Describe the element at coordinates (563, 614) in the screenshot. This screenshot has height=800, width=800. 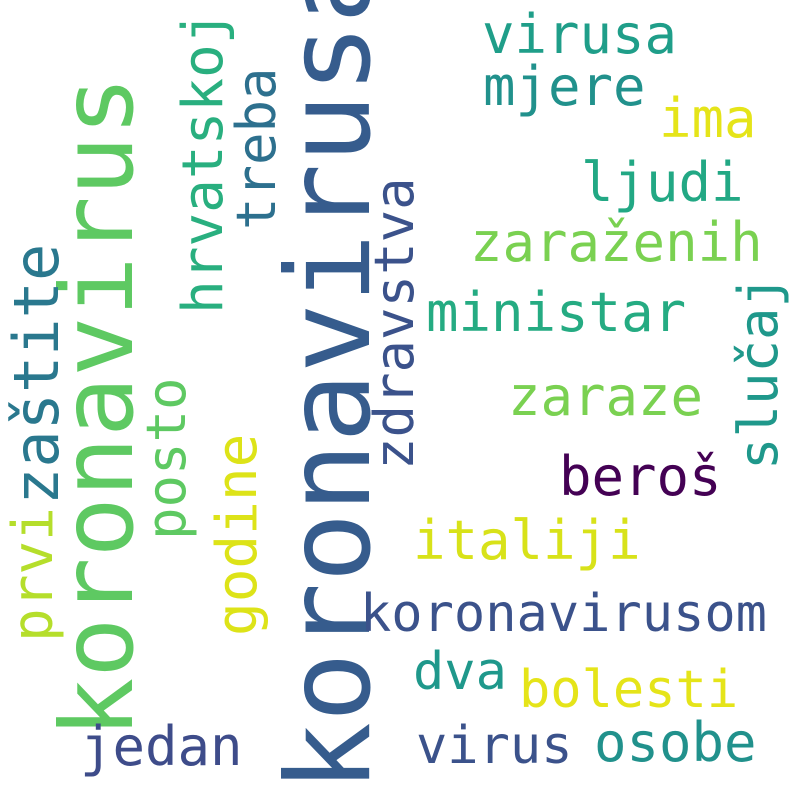
I see `word-koronavirusom: koronavirusom` at that location.